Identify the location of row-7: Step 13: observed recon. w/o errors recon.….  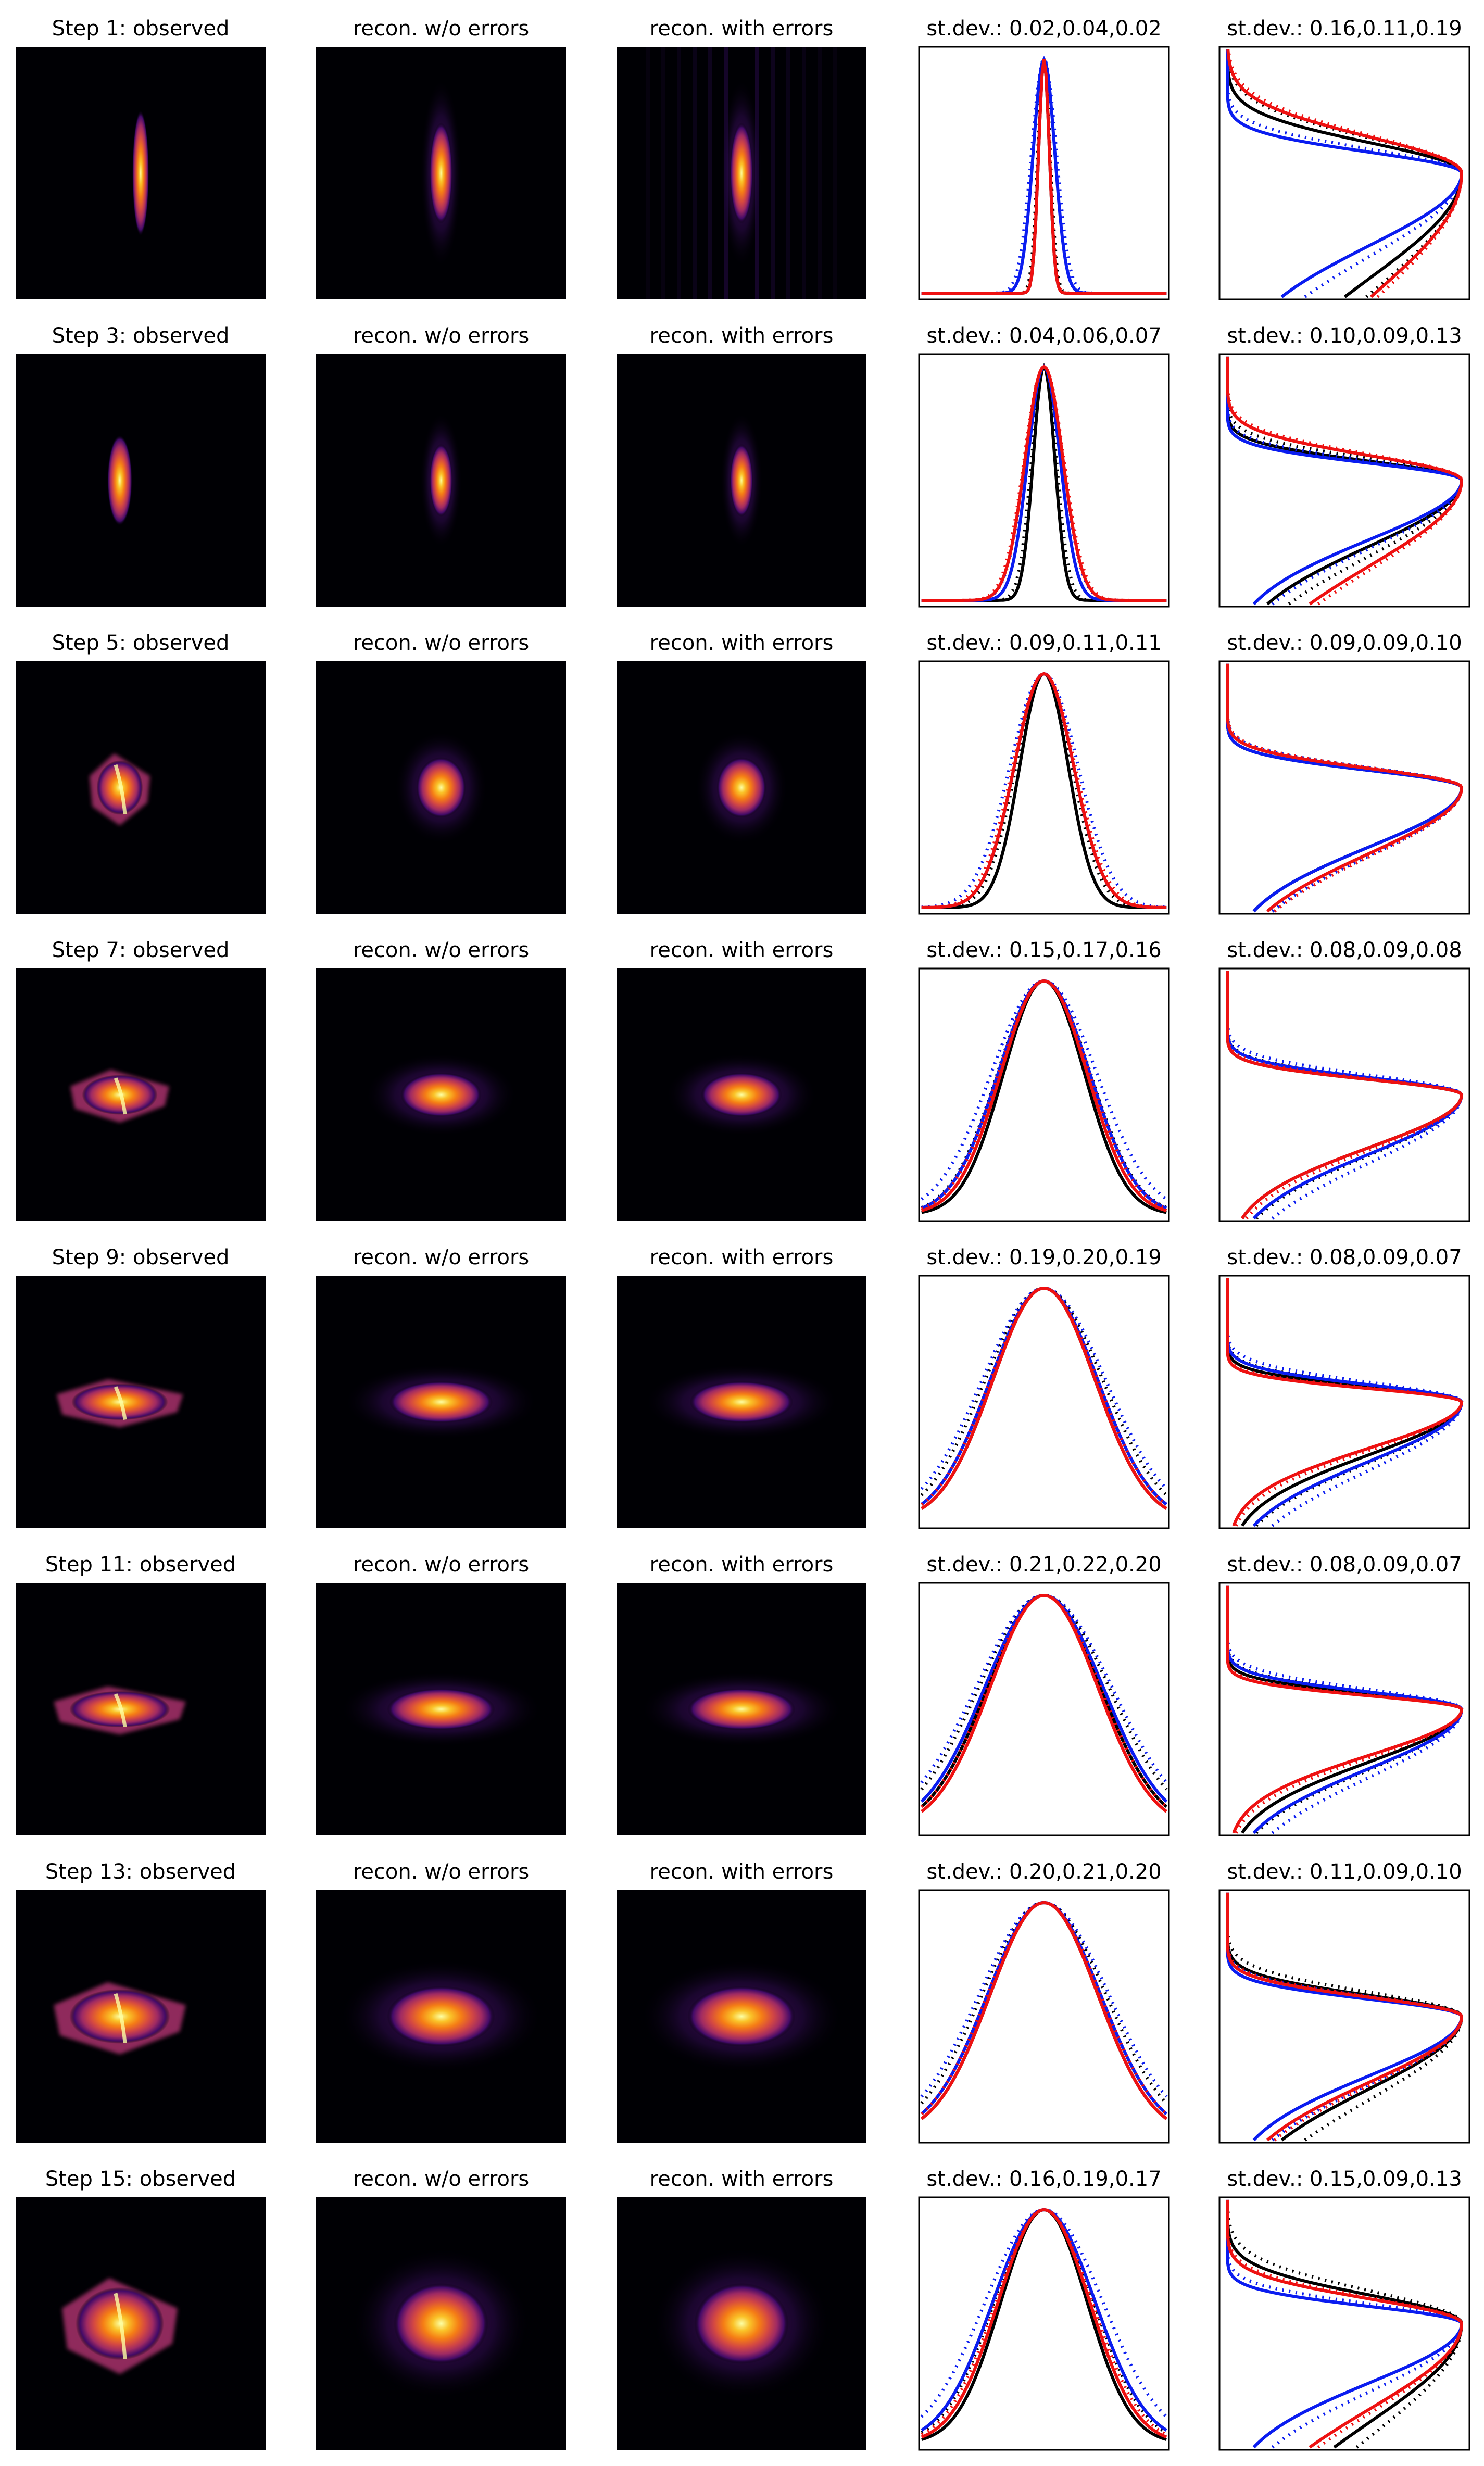
(743, 2002).